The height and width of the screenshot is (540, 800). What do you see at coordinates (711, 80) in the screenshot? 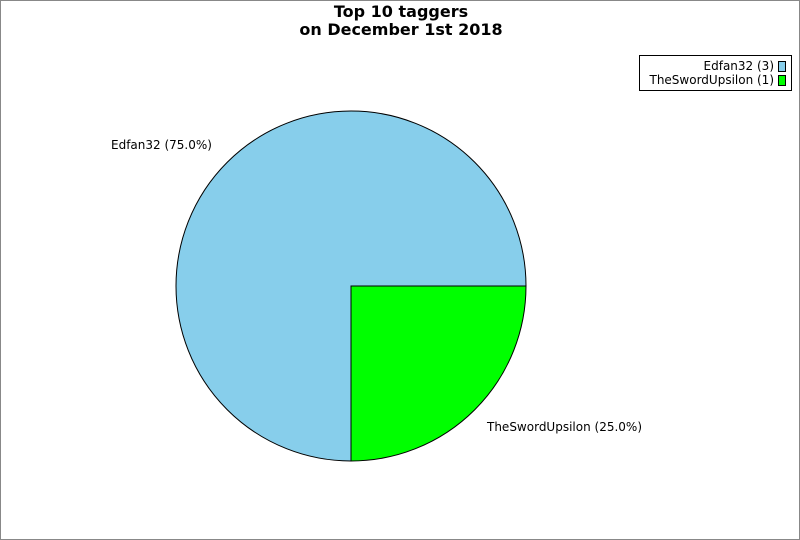
I see `legend-label: TheSwordUpsilon (1)` at bounding box center [711, 80].